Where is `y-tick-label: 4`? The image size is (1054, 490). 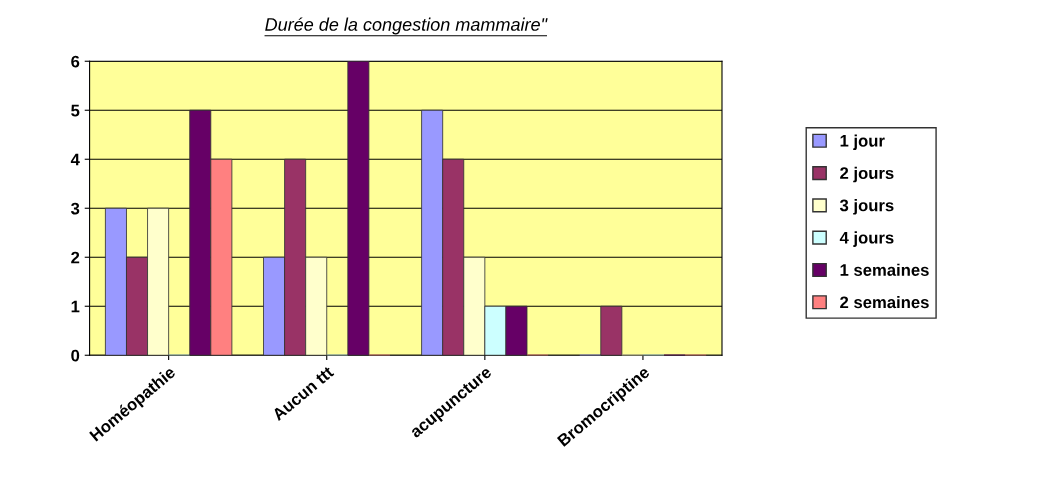
y-tick-label: 4 is located at coordinates (75, 159).